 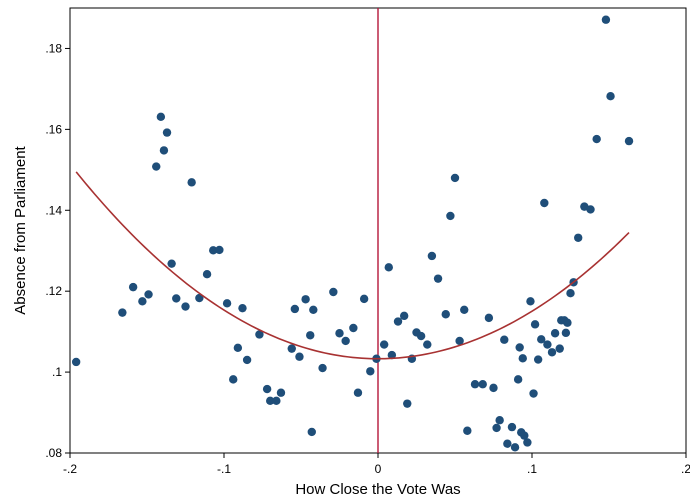 What do you see at coordinates (224, 469) in the screenshot?
I see `x-tick-label: -.1` at bounding box center [224, 469].